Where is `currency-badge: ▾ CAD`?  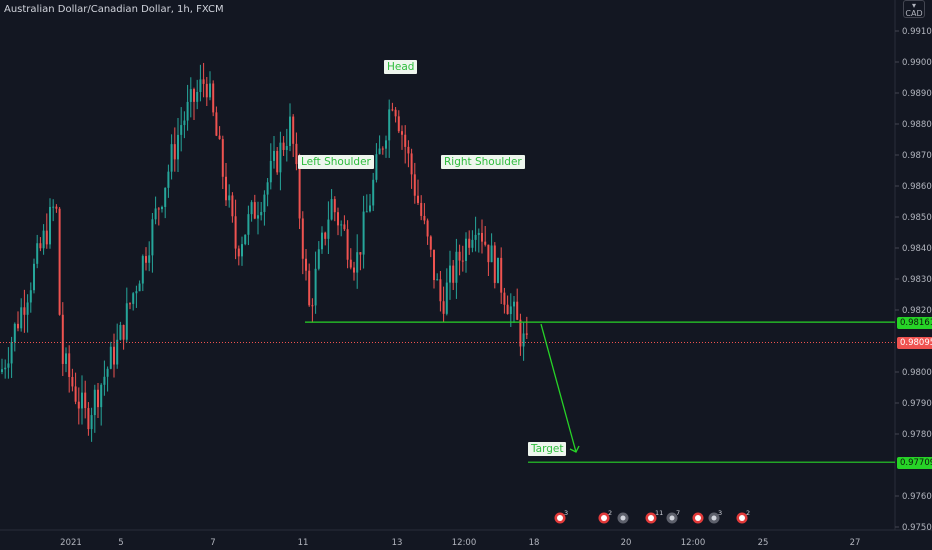 currency-badge: ▾ CAD is located at coordinates (914, 9).